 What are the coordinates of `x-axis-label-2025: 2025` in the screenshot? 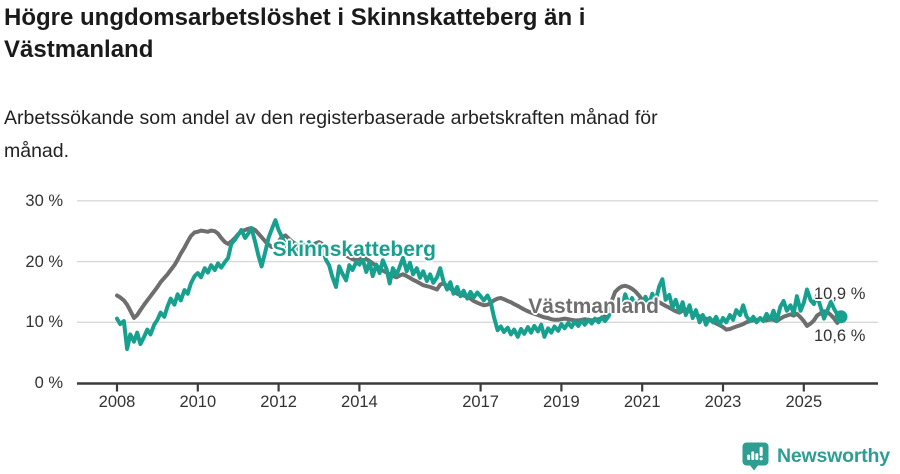 It's located at (804, 402).